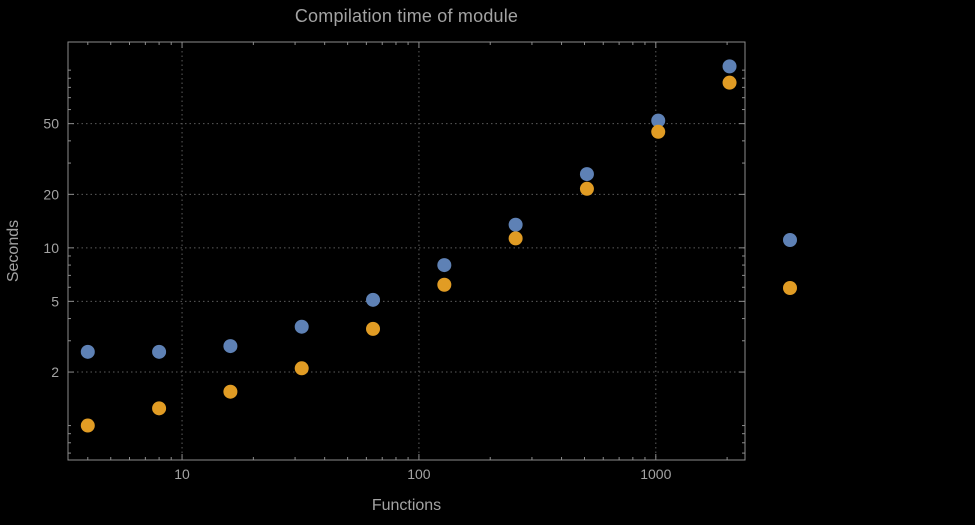 The height and width of the screenshot is (525, 975). Describe the element at coordinates (55, 301) in the screenshot. I see `y-tick-label: 5` at that location.